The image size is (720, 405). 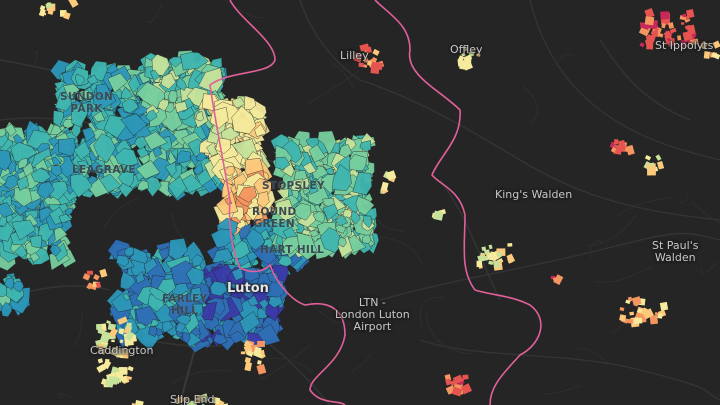 I want to click on place-label-kings-walden: King's Walden, so click(x=534, y=194).